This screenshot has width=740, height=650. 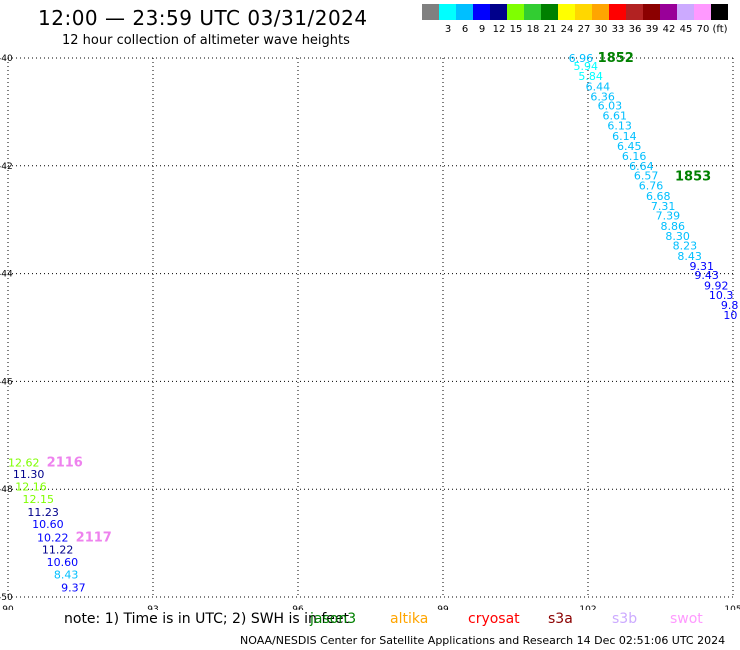 I want to click on y-tick-label: -40, so click(x=6, y=59).